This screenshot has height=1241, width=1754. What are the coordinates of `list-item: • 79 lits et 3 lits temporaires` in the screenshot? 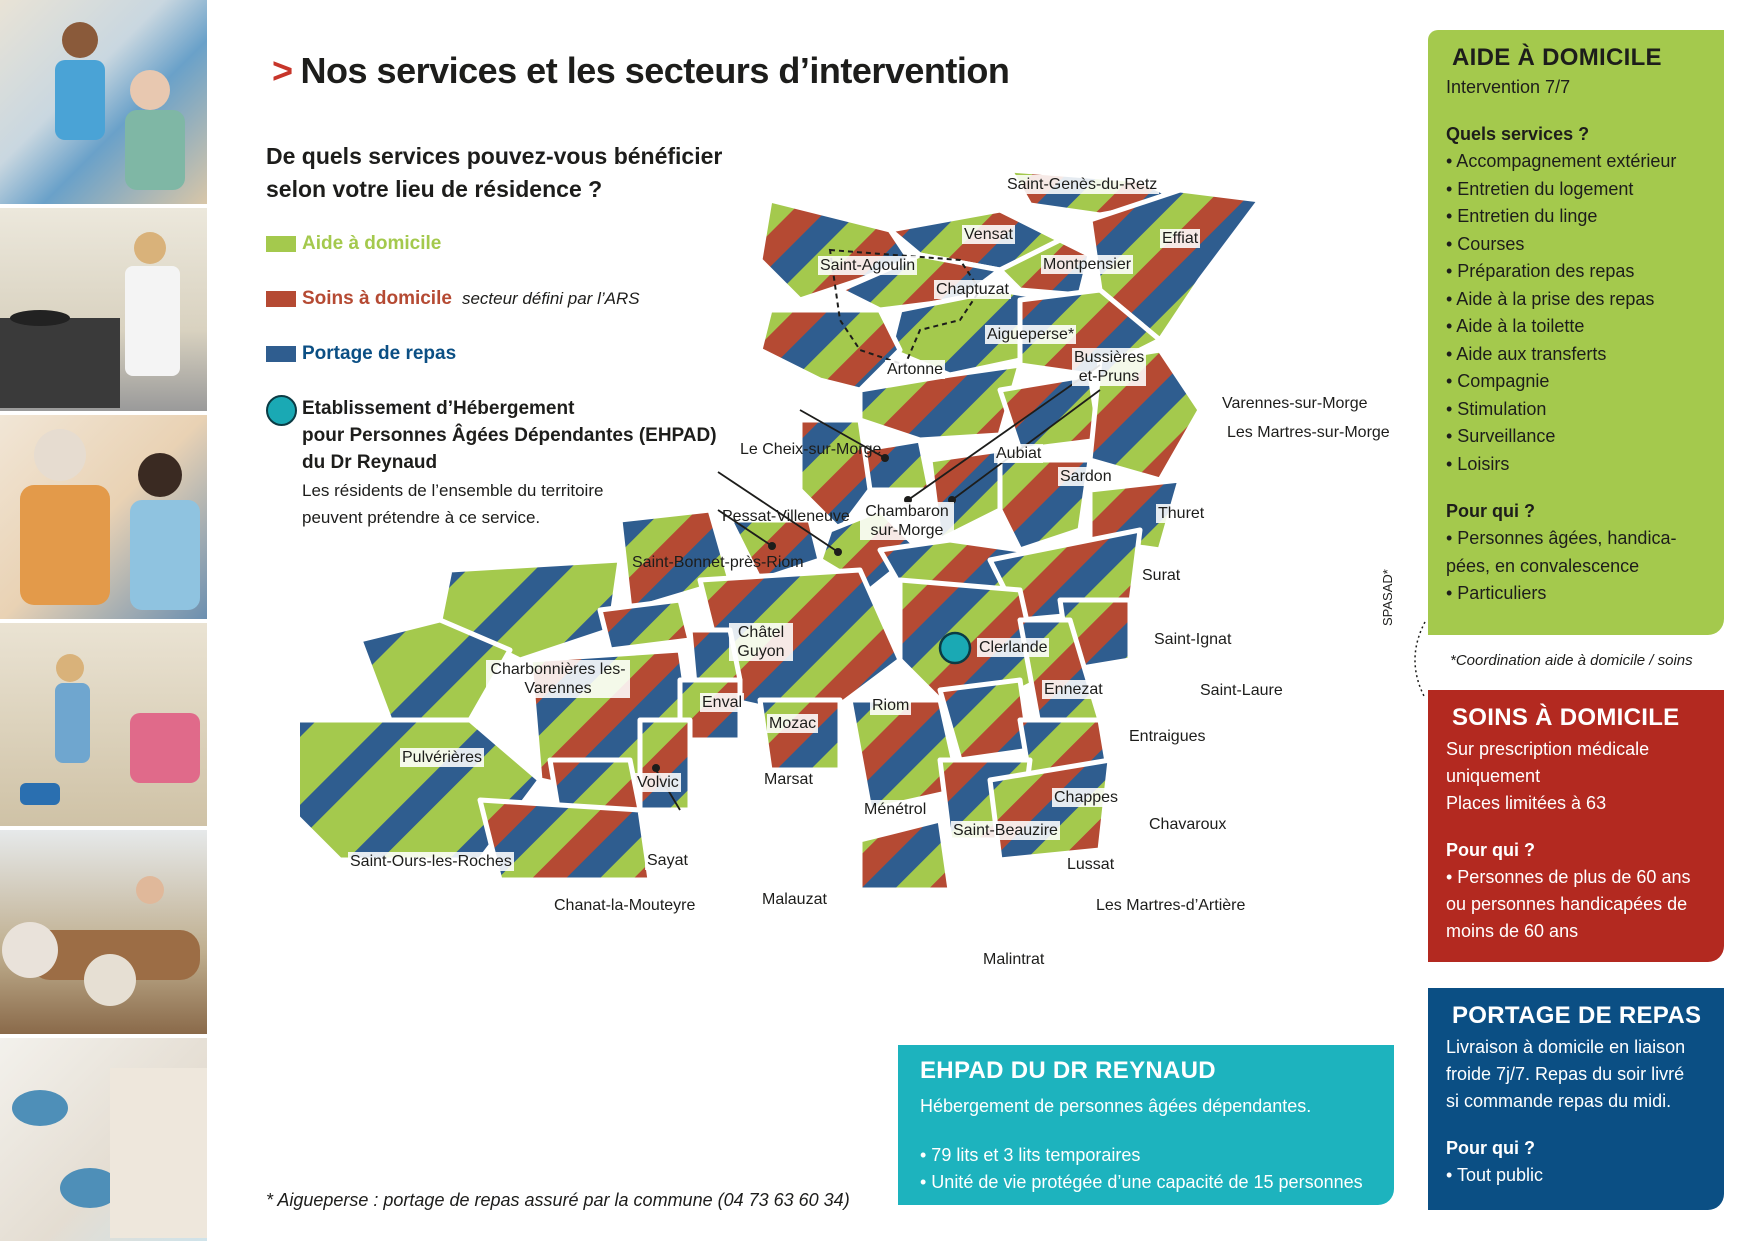 It's located at (1030, 1155).